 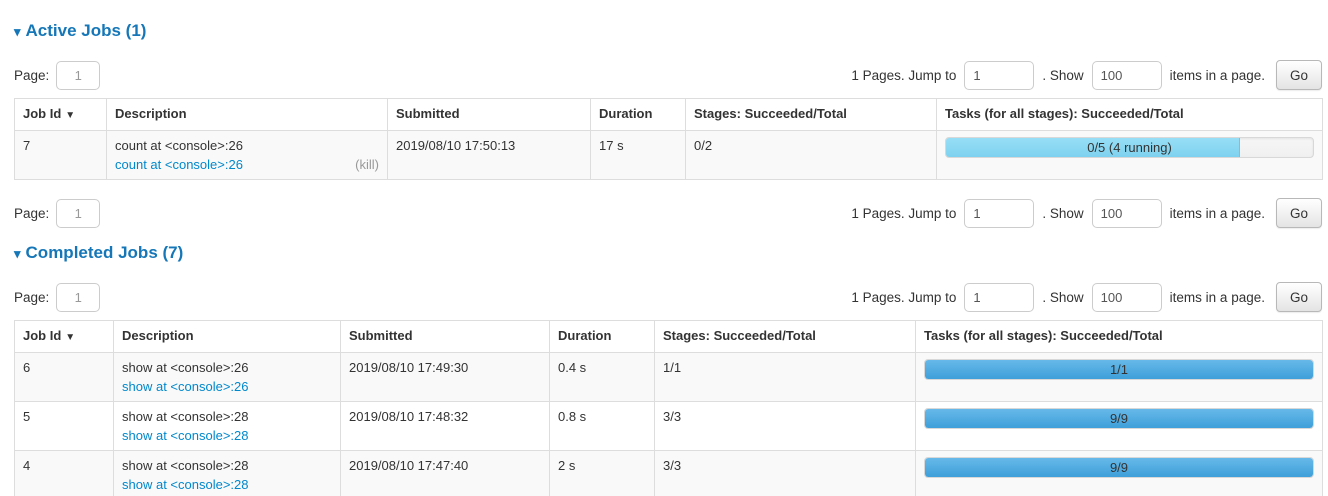 What do you see at coordinates (185, 386) in the screenshot?
I see `job-detail-link: show at <console>:26` at bounding box center [185, 386].